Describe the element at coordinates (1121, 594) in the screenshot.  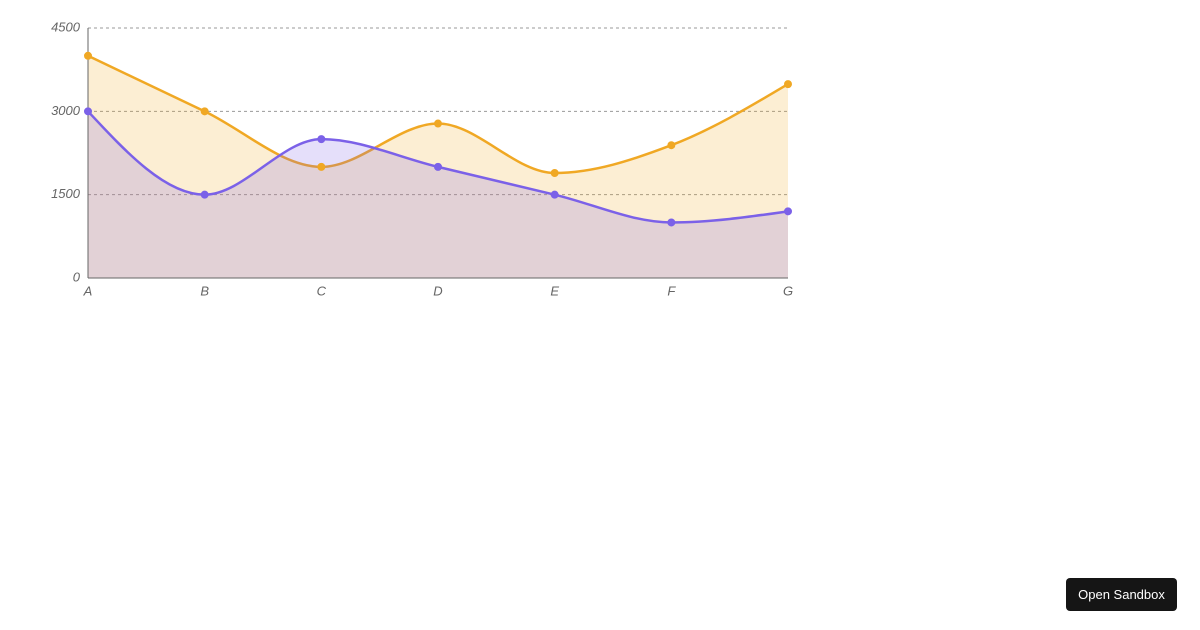
I see `open-sandbox-button: Open Sandbox` at that location.